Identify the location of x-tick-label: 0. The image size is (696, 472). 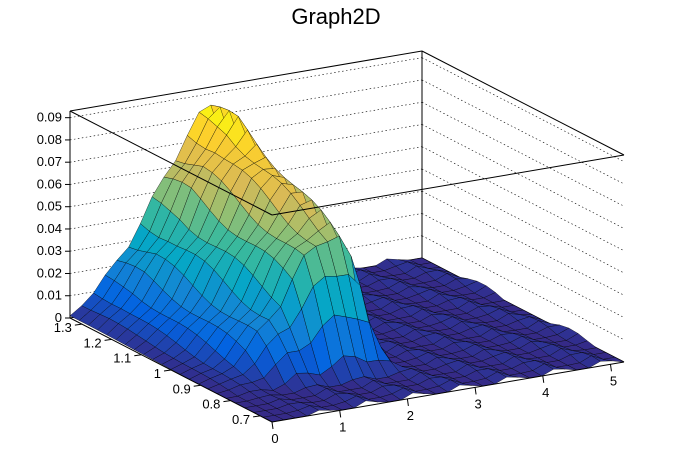
(274, 438).